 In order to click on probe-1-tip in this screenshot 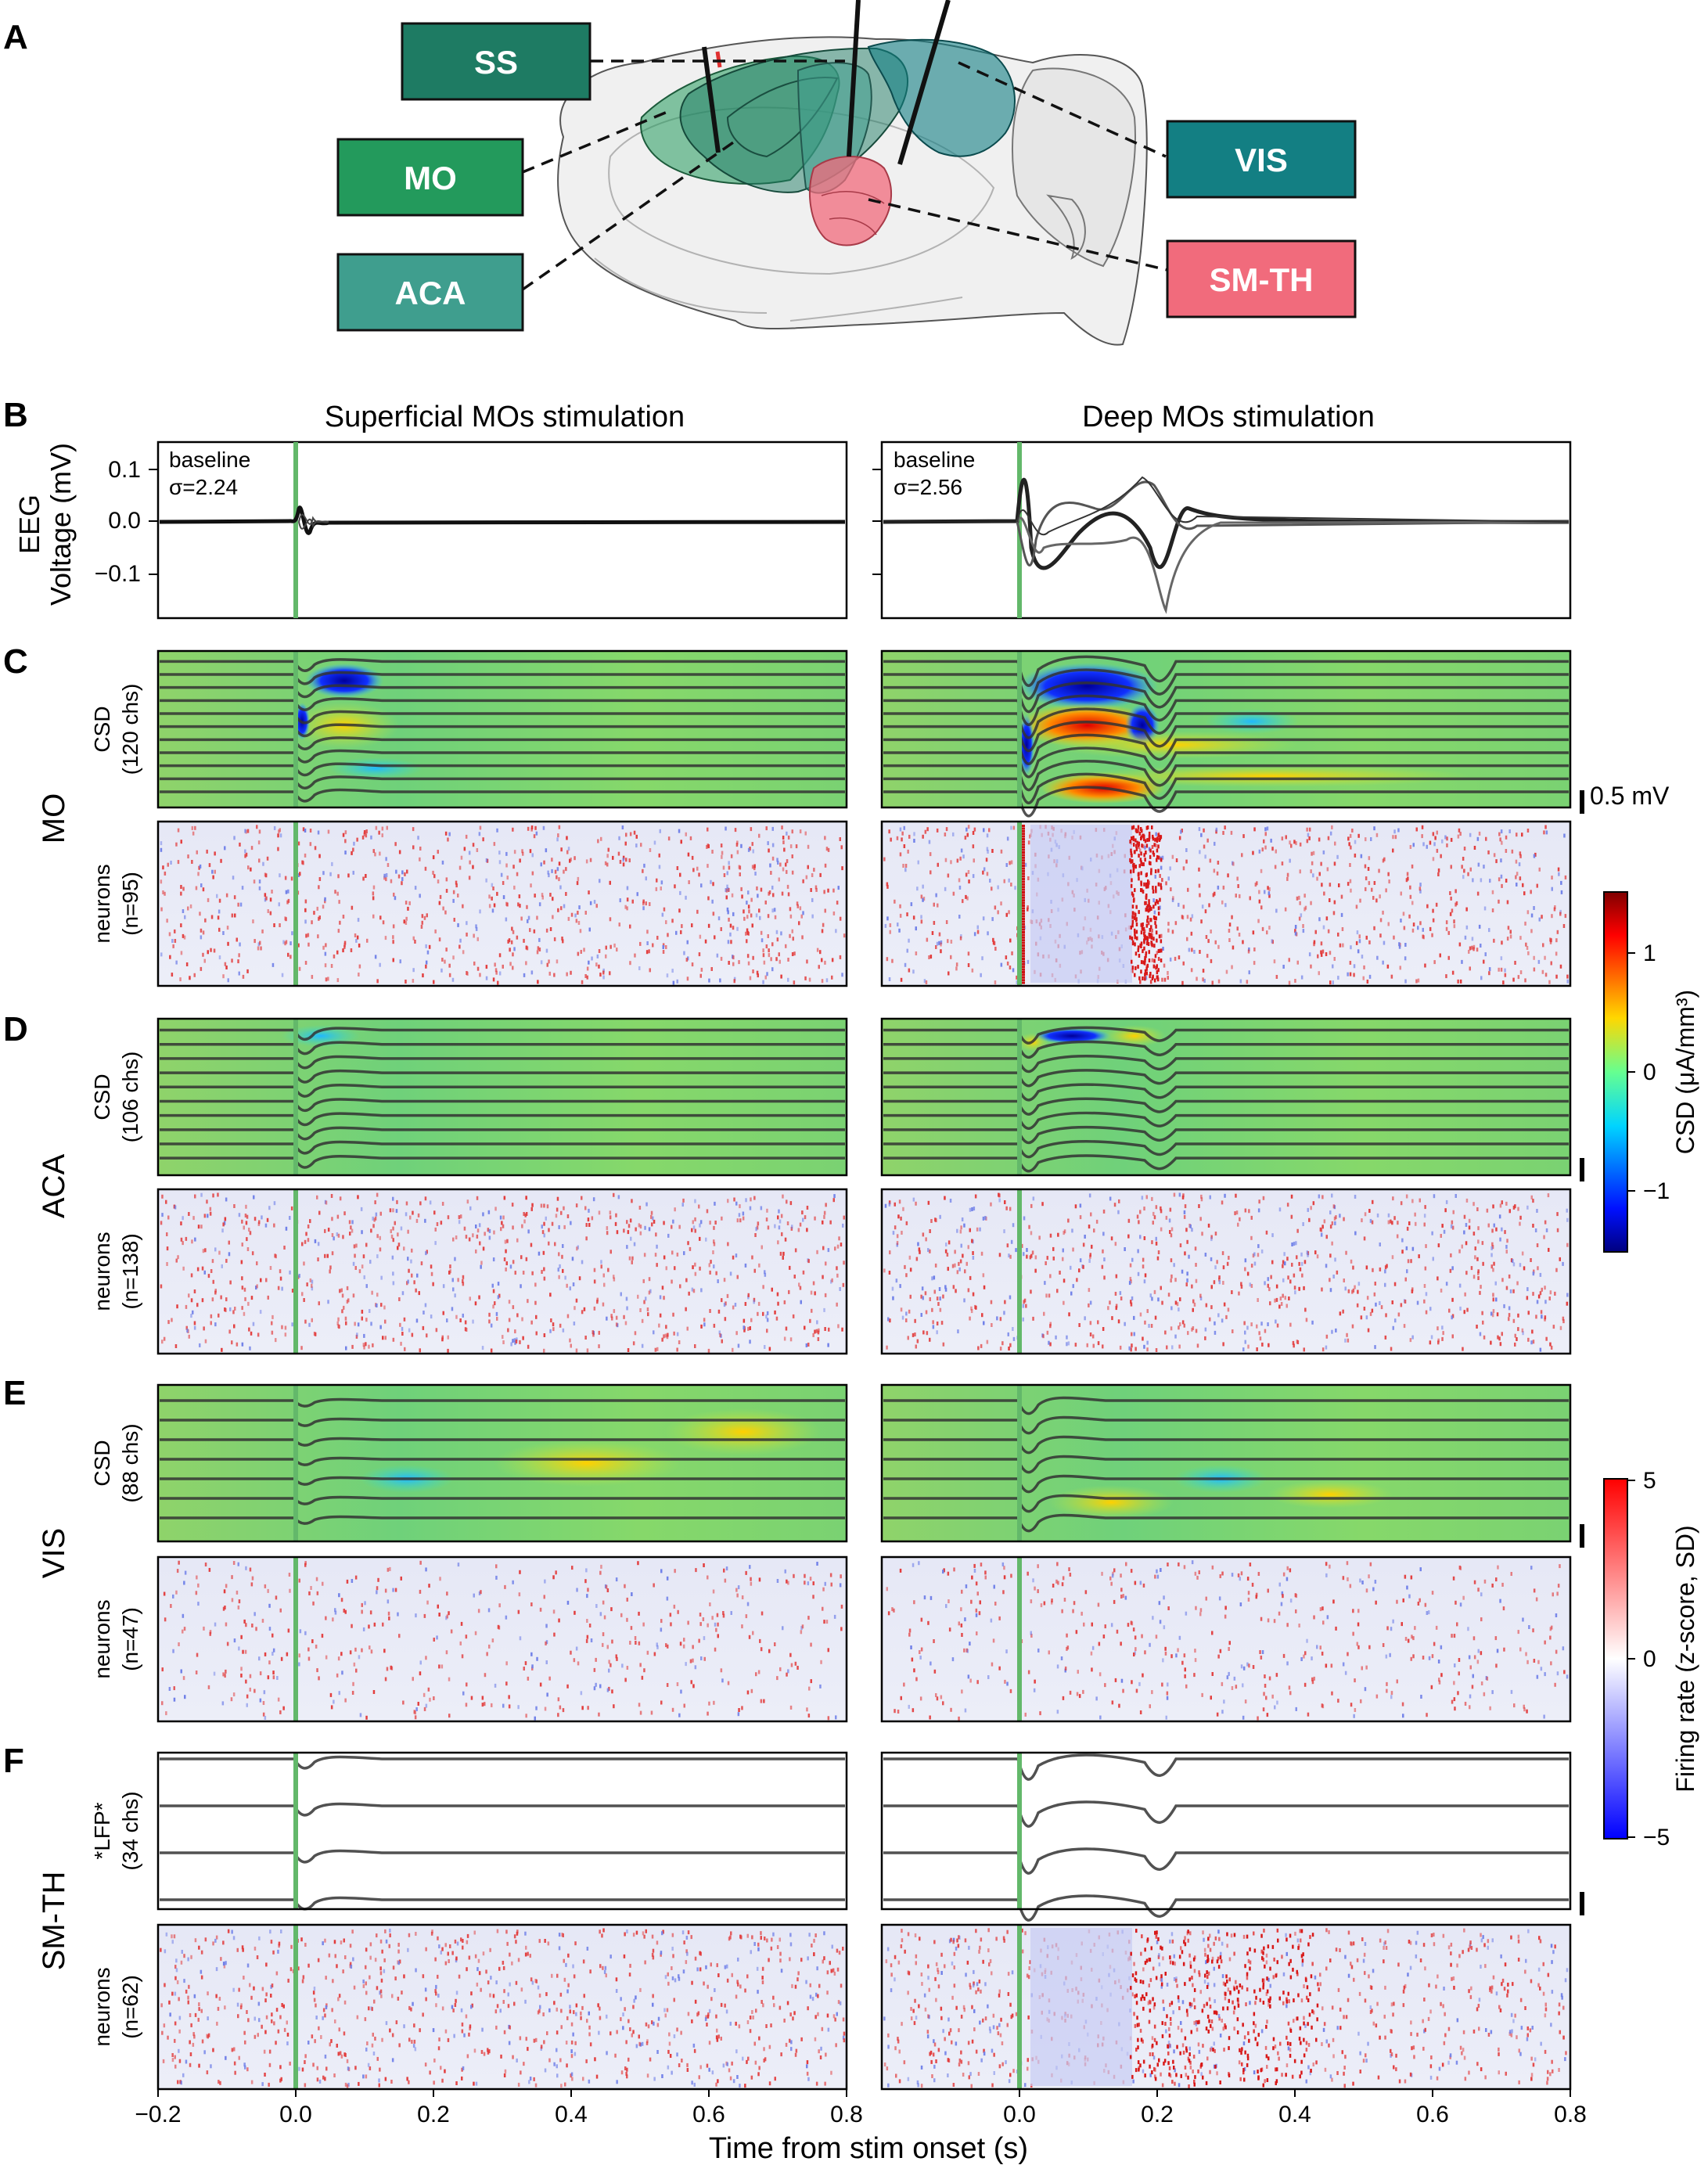, I will do `click(719, 59)`.